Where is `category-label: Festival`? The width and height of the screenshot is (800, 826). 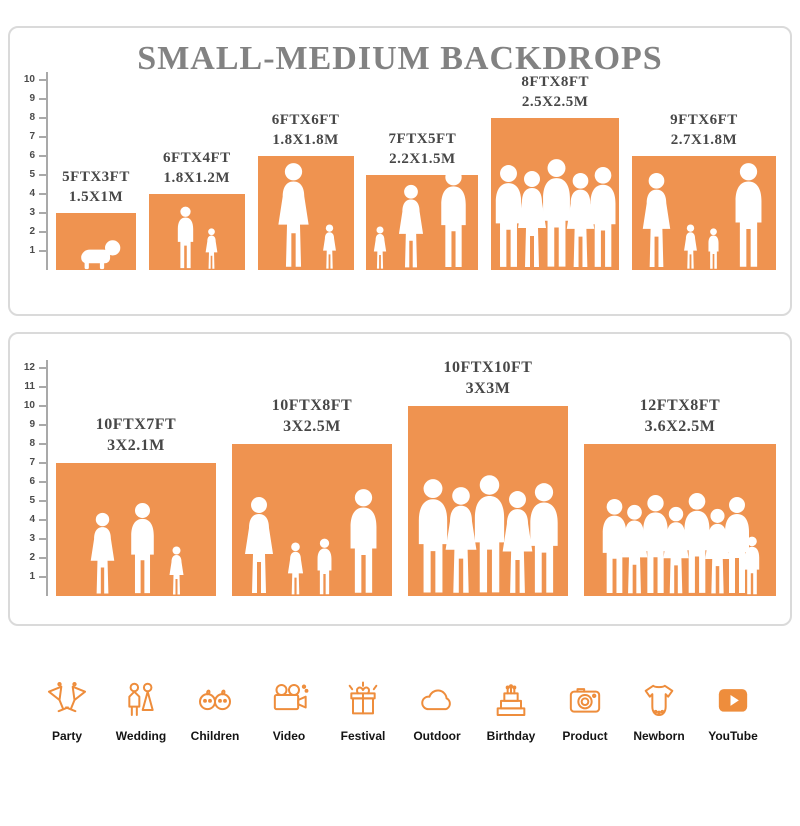 category-label: Festival is located at coordinates (363, 736).